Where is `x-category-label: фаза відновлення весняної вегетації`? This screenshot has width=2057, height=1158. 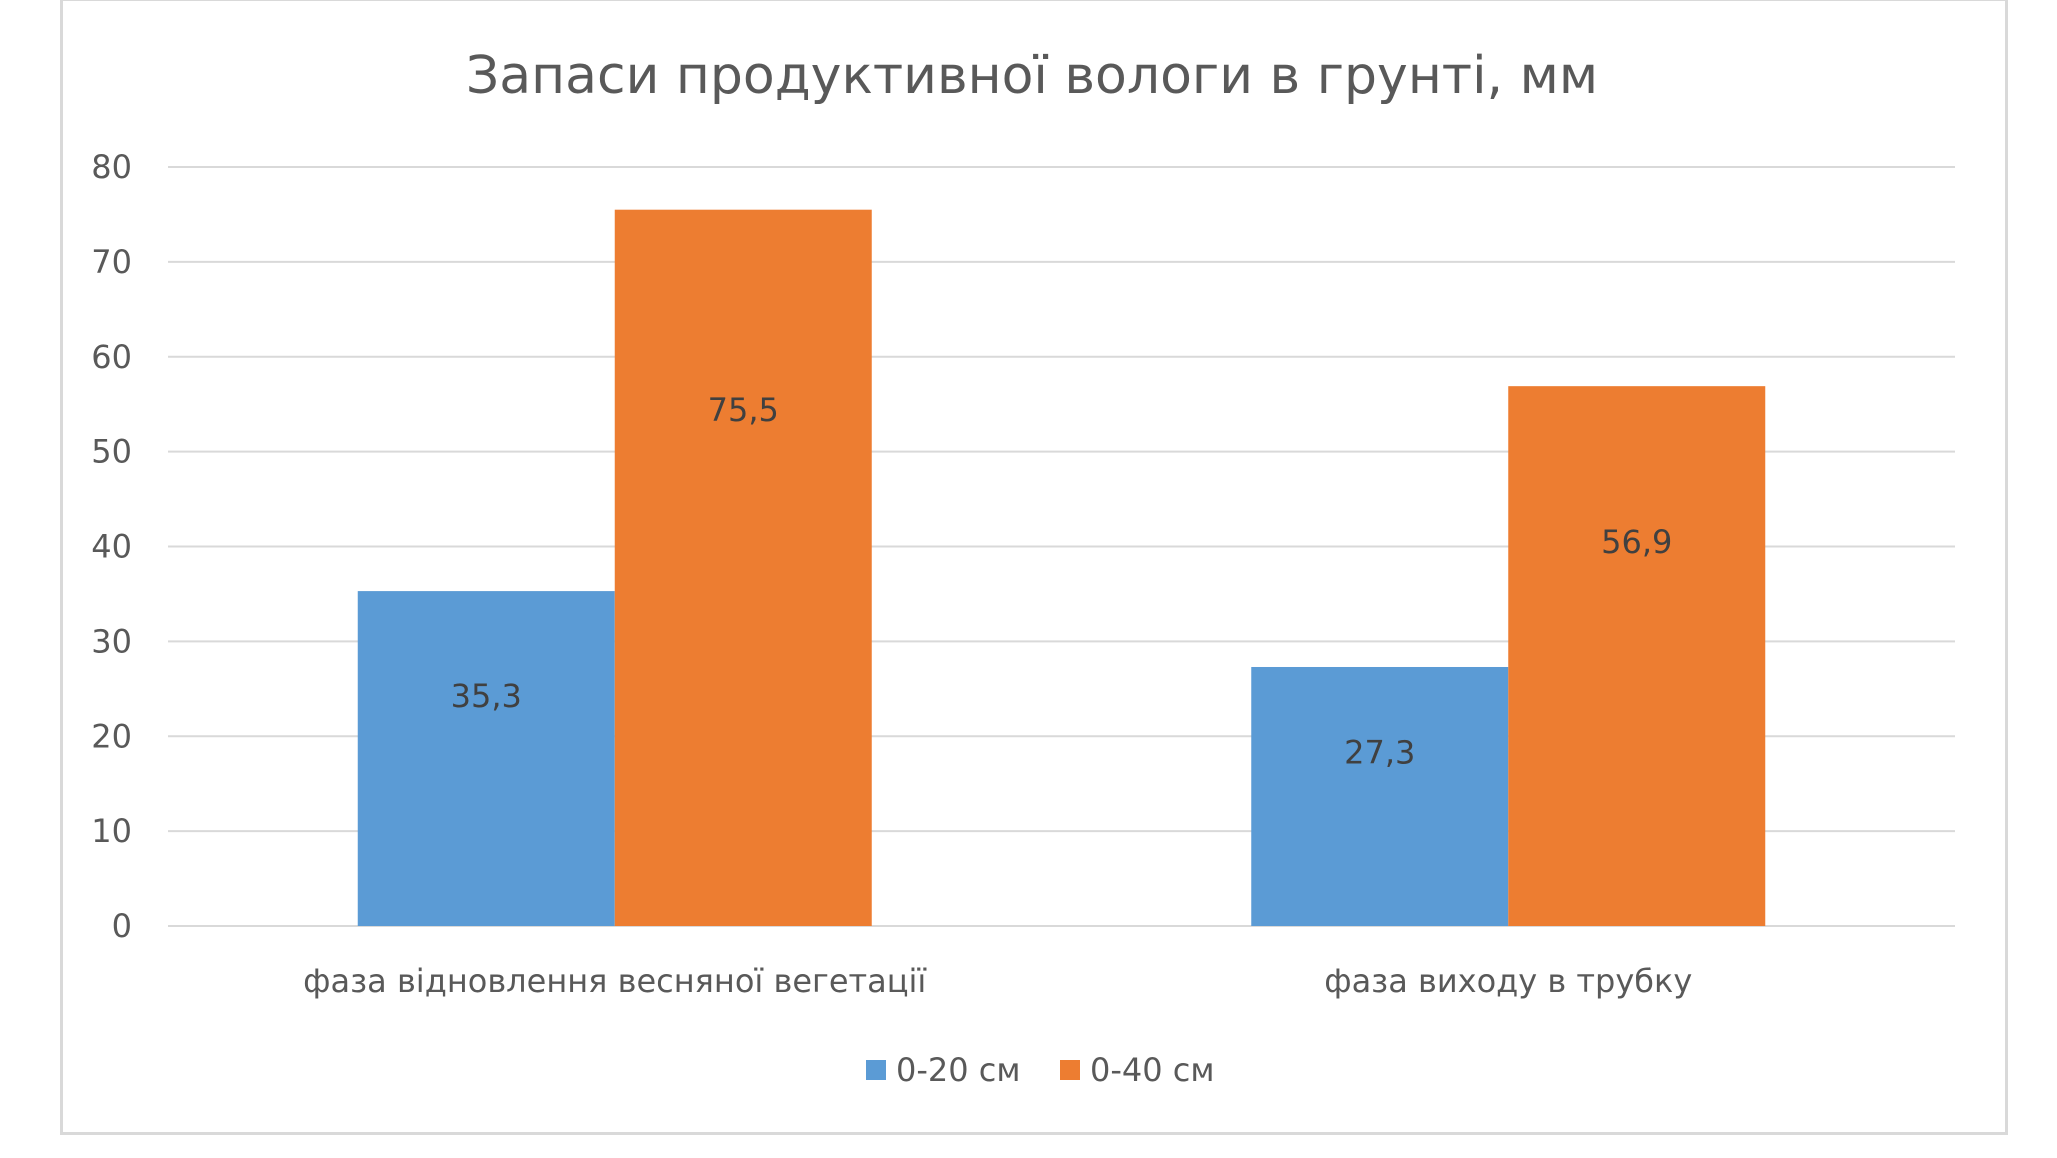
x-category-label: фаза відновлення весняної вегетації is located at coordinates (615, 981).